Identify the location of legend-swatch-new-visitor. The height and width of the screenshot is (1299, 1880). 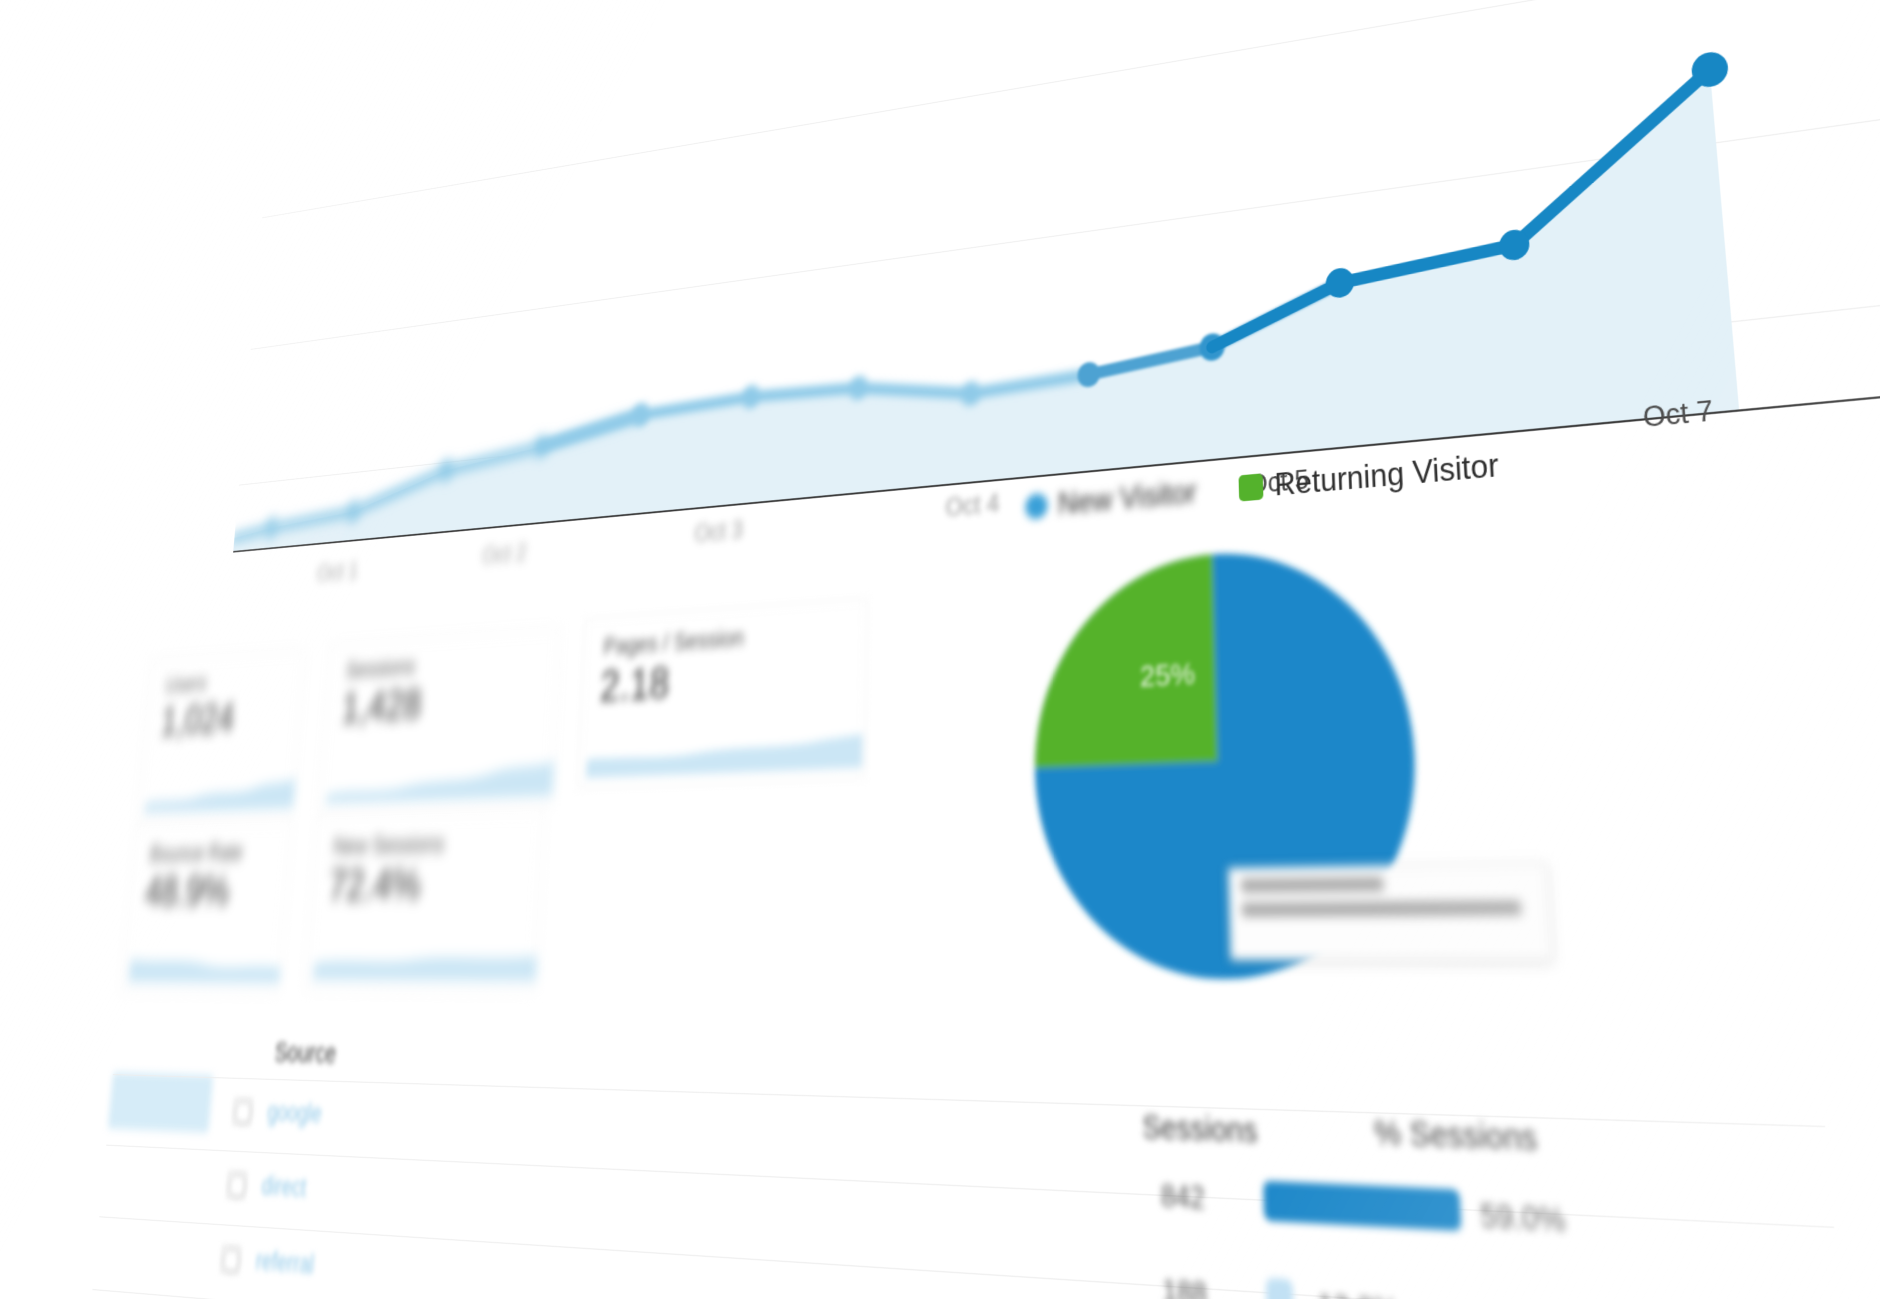
(1036, 506).